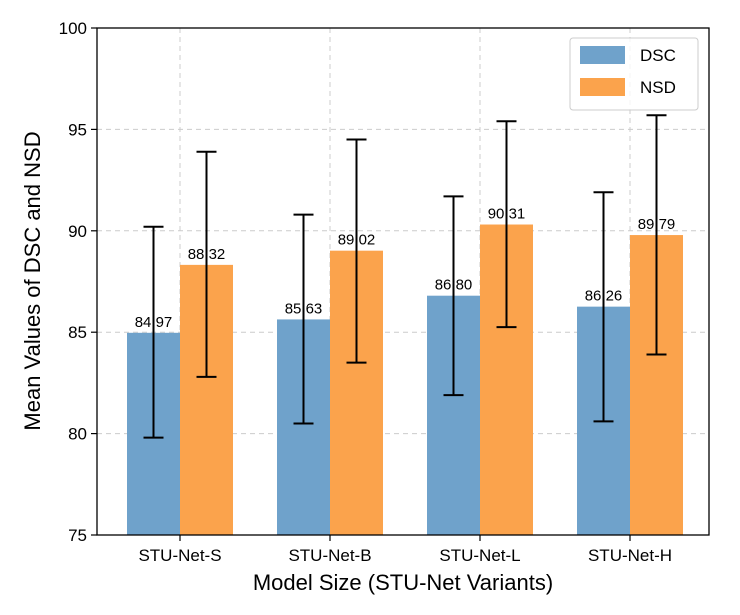 Image resolution: width=740 pixels, height=615 pixels. Describe the element at coordinates (658, 87) in the screenshot. I see `legend-label-nsd: NSD` at that location.